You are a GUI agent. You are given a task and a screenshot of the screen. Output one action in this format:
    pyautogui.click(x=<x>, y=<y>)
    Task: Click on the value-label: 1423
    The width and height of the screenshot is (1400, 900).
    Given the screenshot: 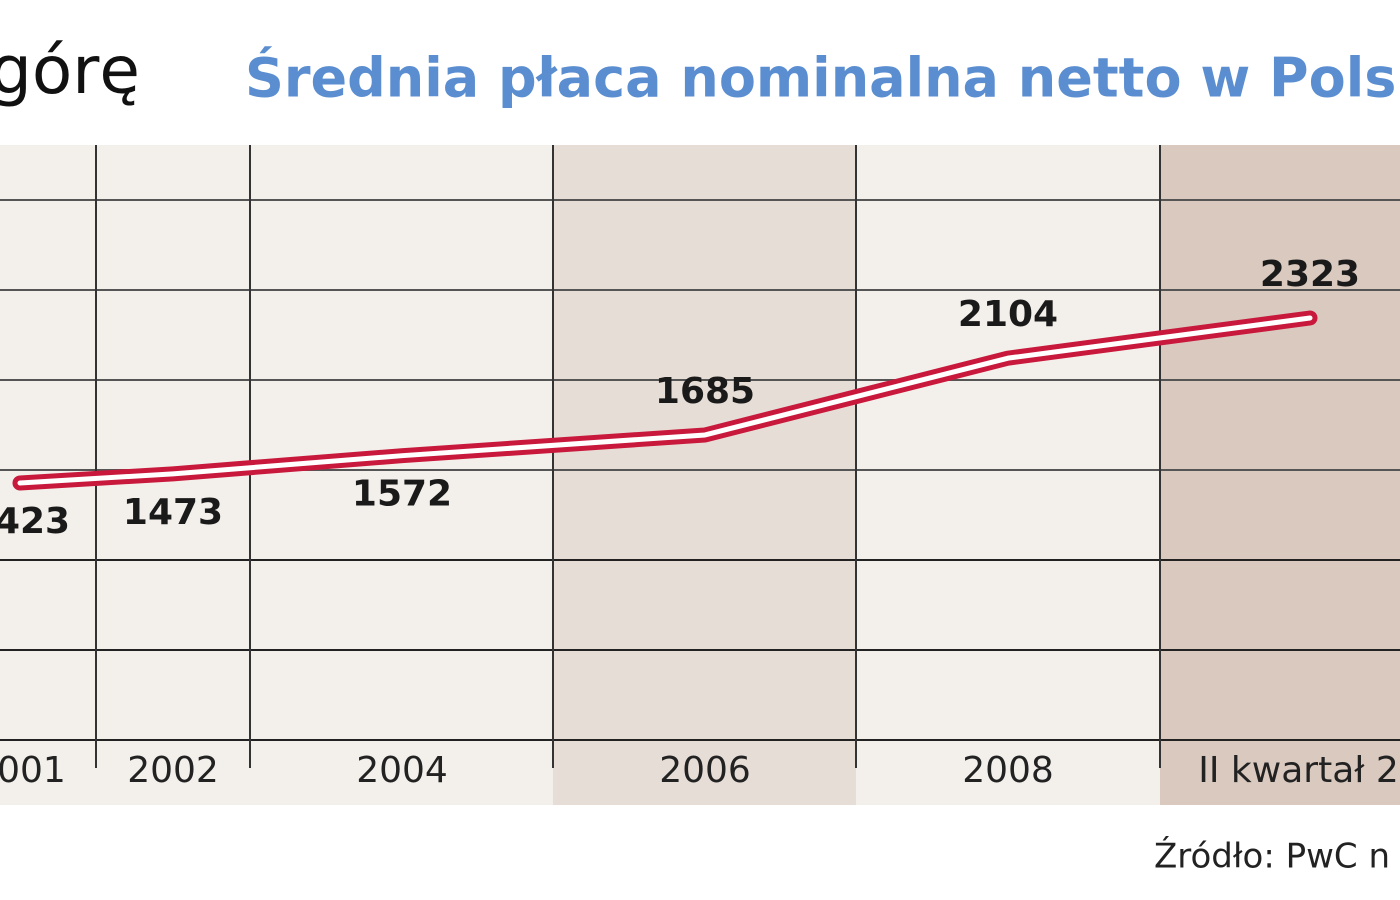 What is the action you would take?
    pyautogui.click(x=35, y=521)
    